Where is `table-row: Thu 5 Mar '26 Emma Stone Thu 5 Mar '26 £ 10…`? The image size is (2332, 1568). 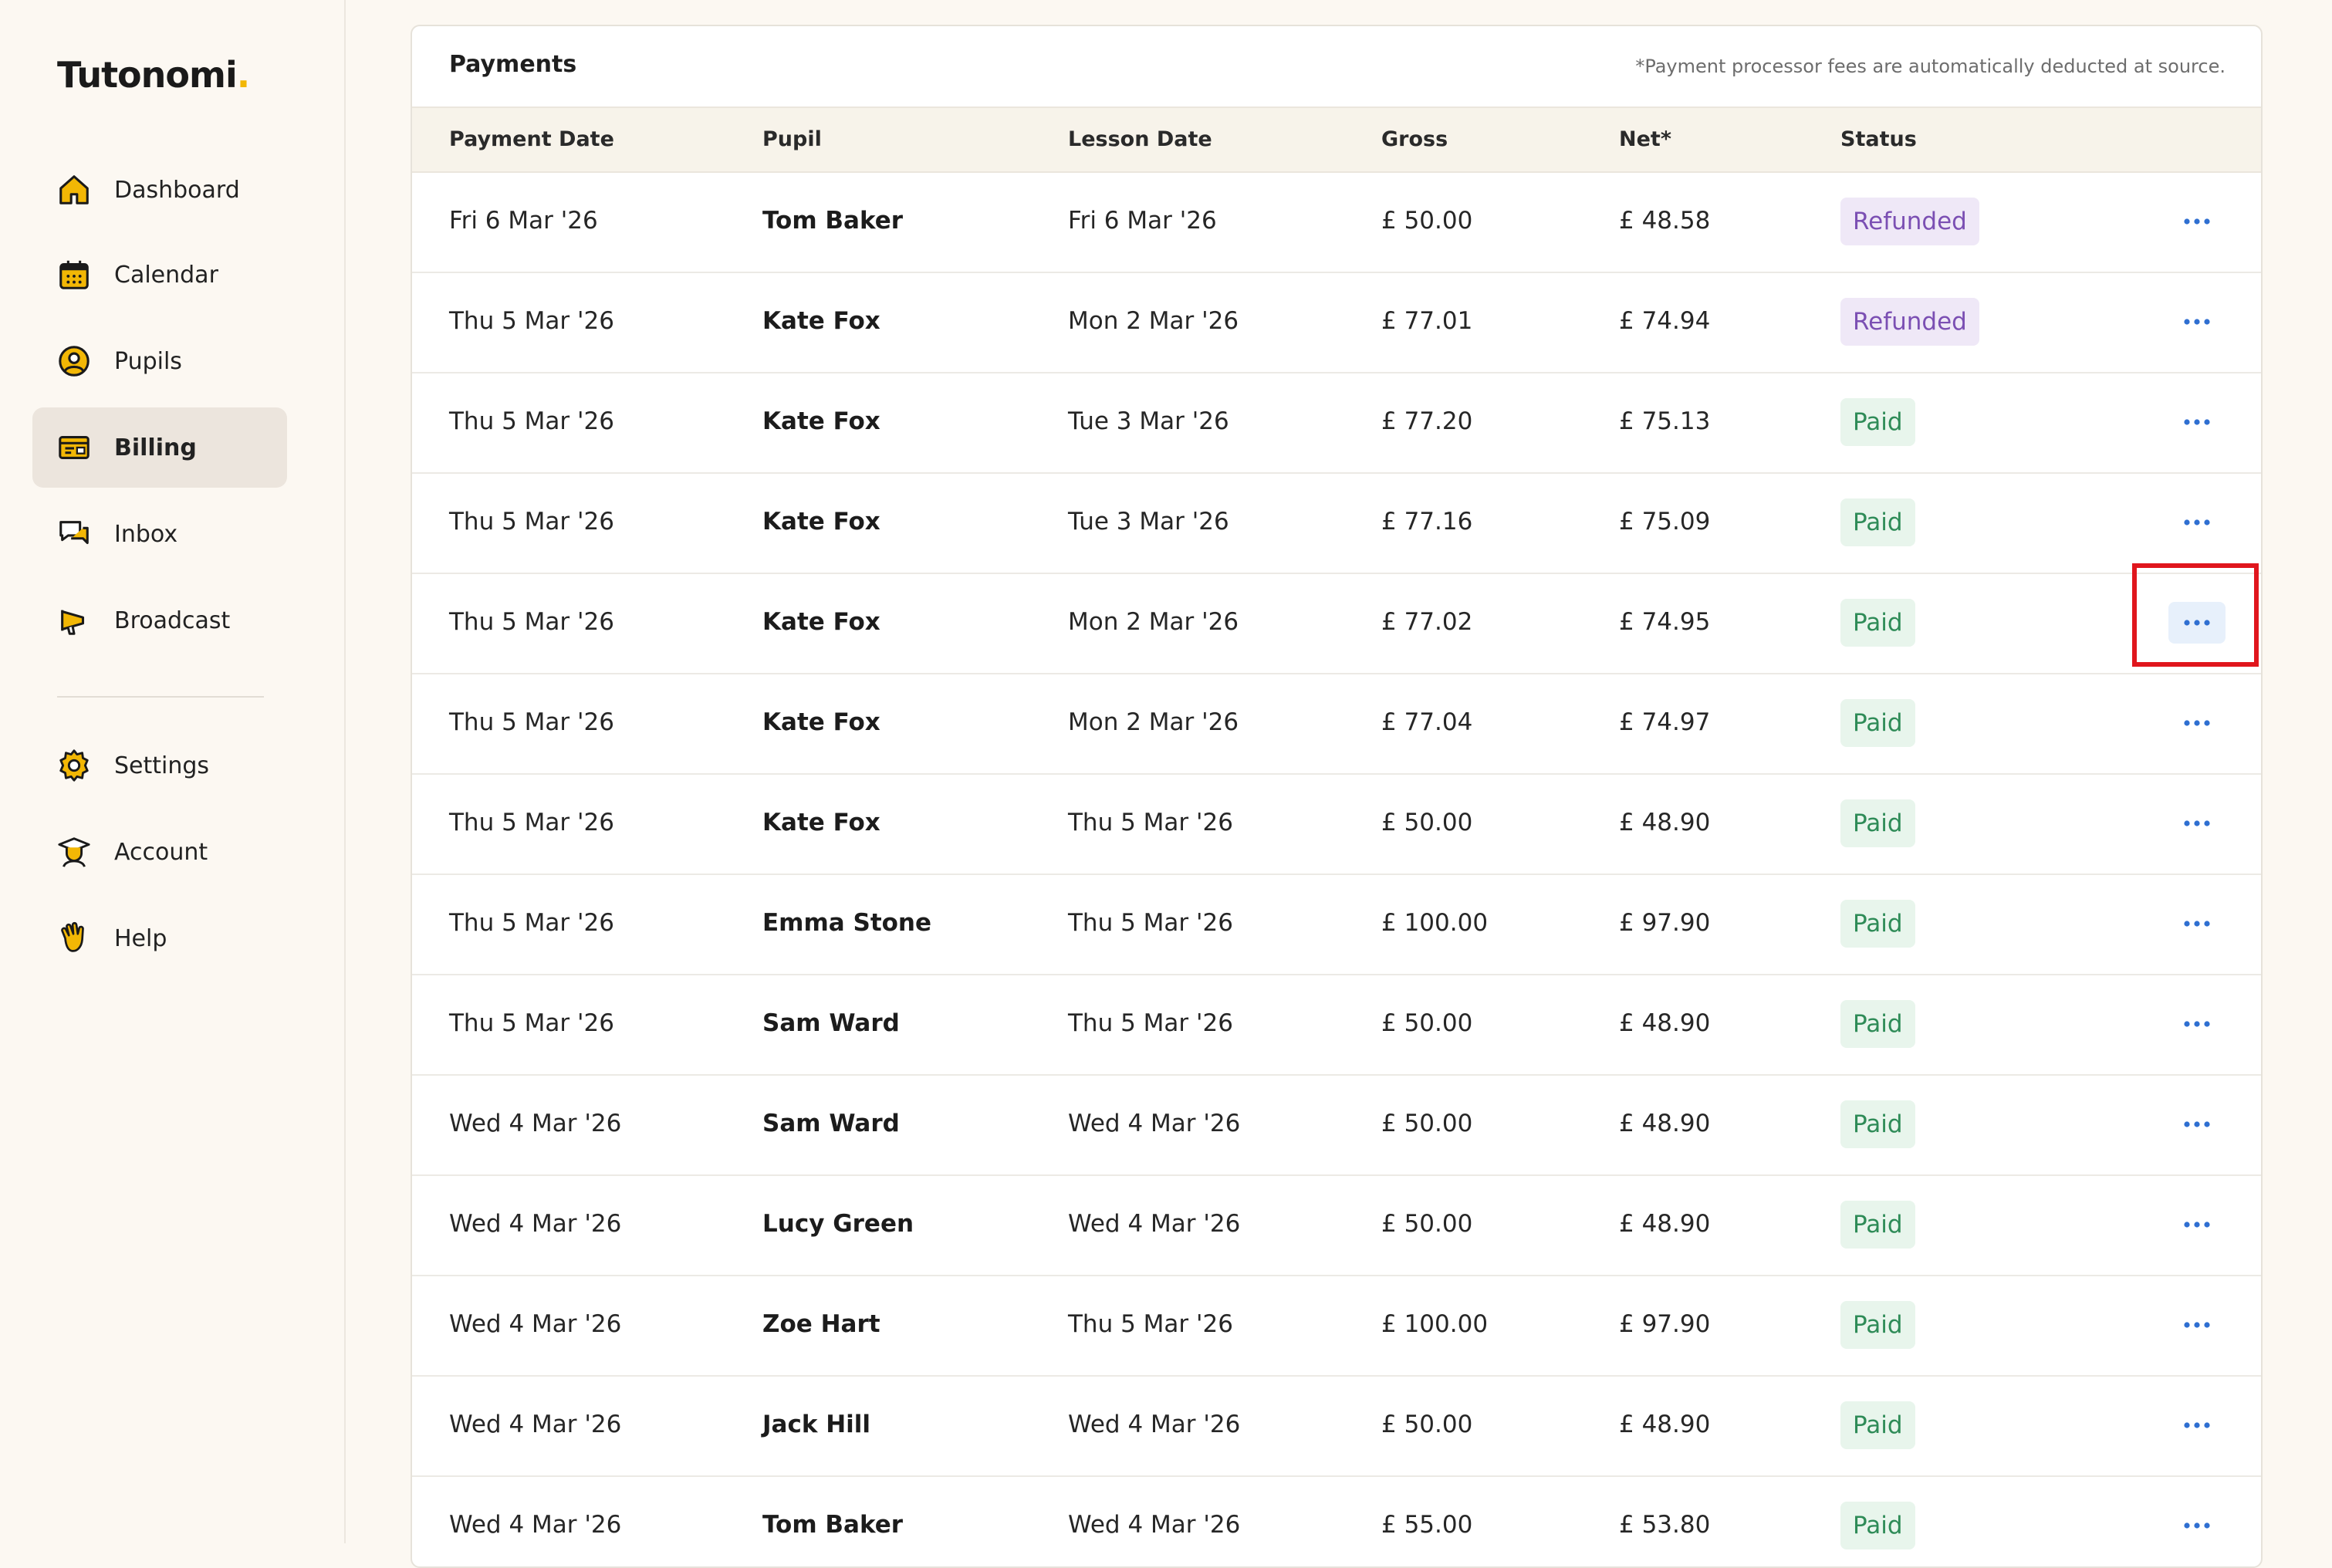 table-row: Thu 5 Mar '26 Emma Stone Thu 5 Mar '26 £ 10… is located at coordinates (1336, 925).